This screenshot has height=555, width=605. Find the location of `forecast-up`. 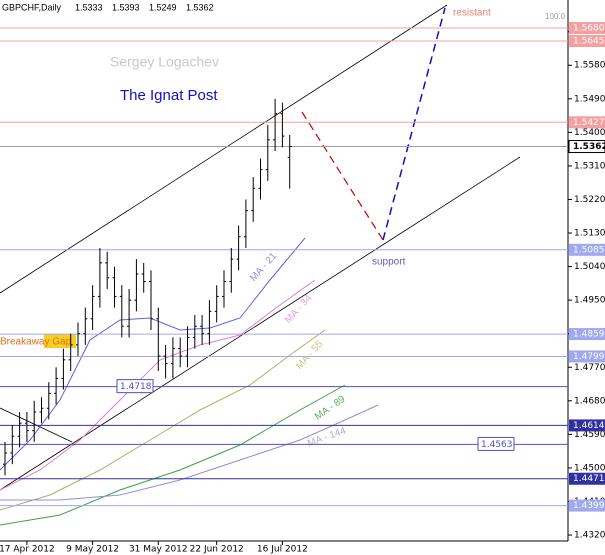

forecast-up is located at coordinates (414, 124).